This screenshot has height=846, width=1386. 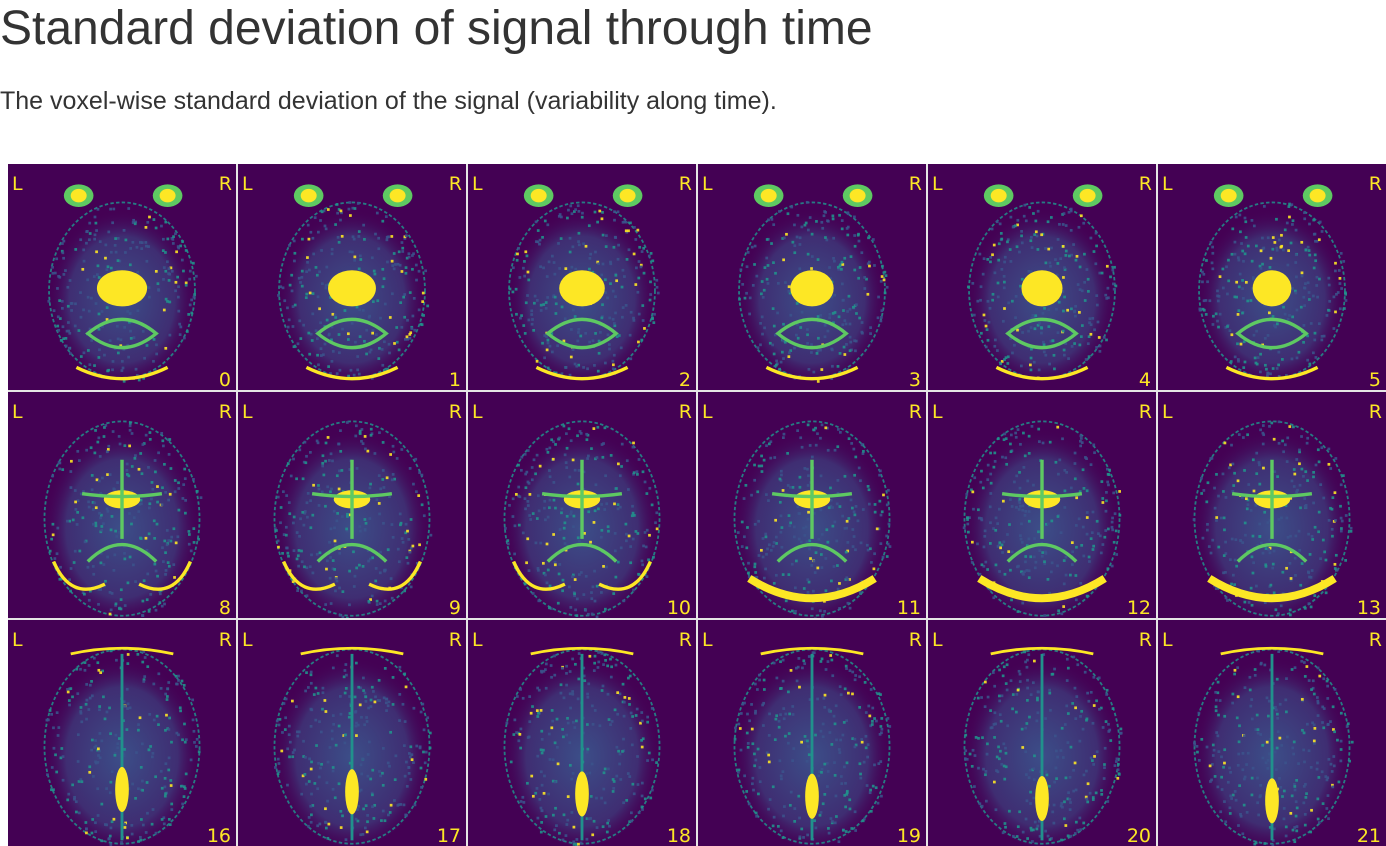 What do you see at coordinates (1144, 379) in the screenshot?
I see `slice-index-label: 4` at bounding box center [1144, 379].